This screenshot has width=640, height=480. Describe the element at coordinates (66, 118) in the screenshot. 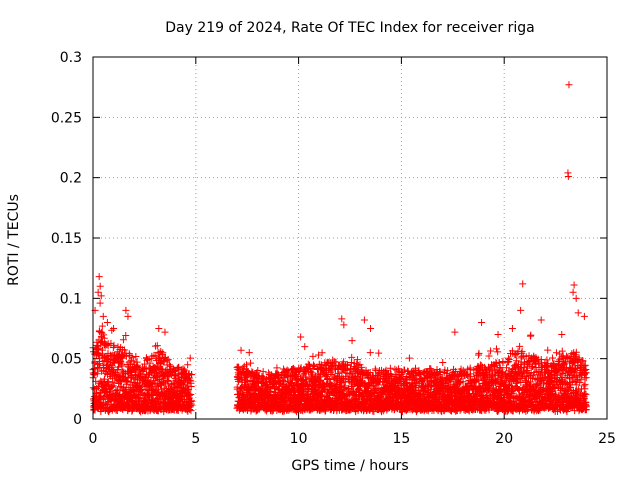

I see `y-tick-label: 0.25` at that location.